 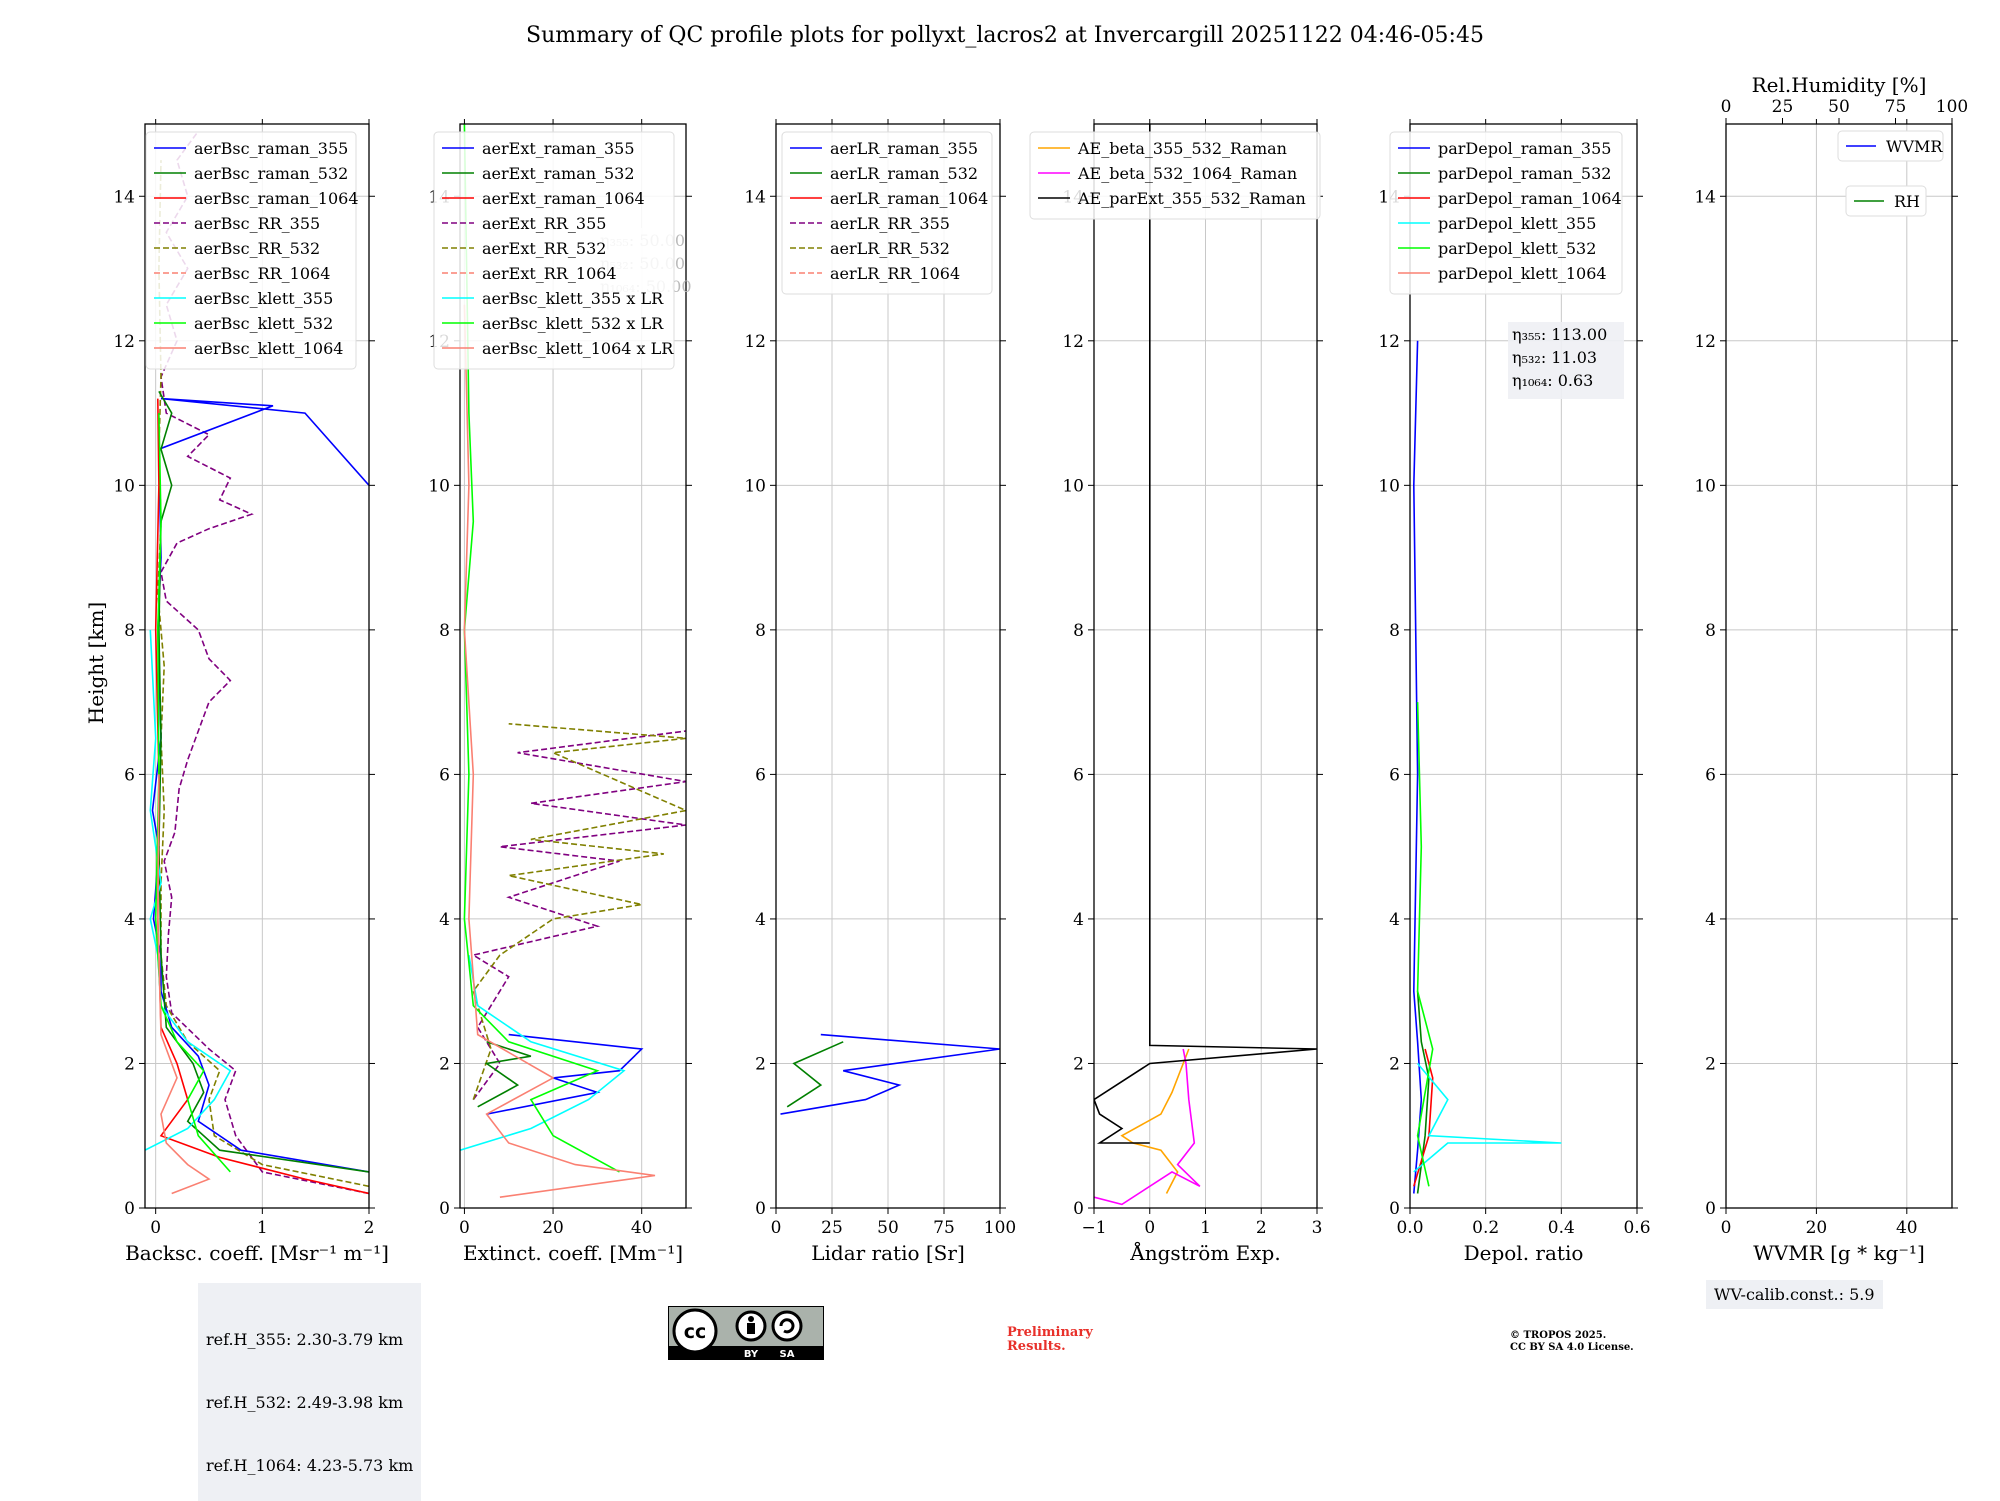 What do you see at coordinates (558, 148) in the screenshot?
I see `legend-label: aerExt_raman_355` at bounding box center [558, 148].